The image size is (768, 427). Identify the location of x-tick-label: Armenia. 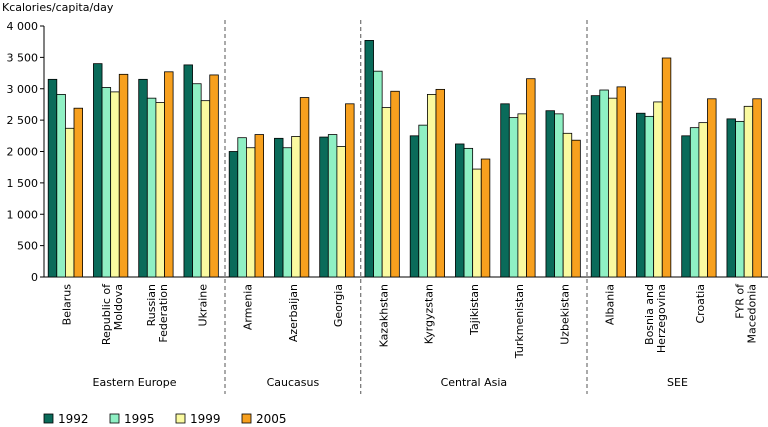
(248, 307).